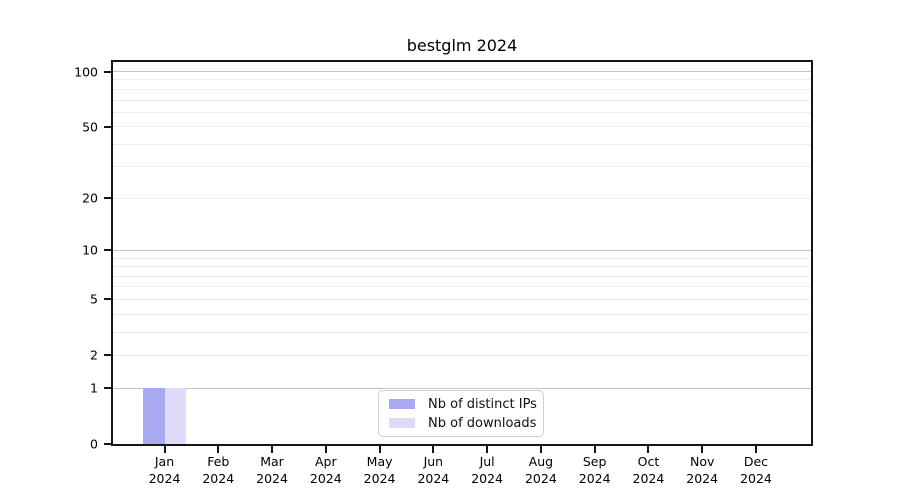  I want to click on y-tick-label: 5, so click(94, 299).